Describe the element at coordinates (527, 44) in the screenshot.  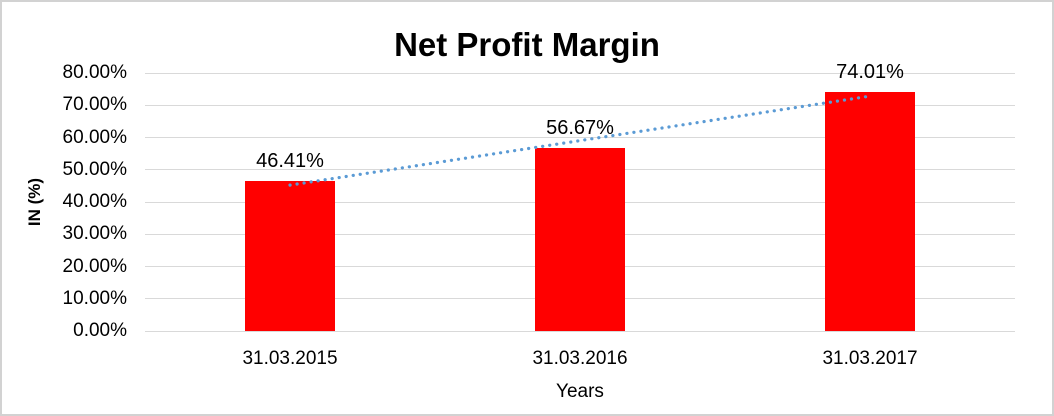
I see `chart-title: Net Profit Margin` at that location.